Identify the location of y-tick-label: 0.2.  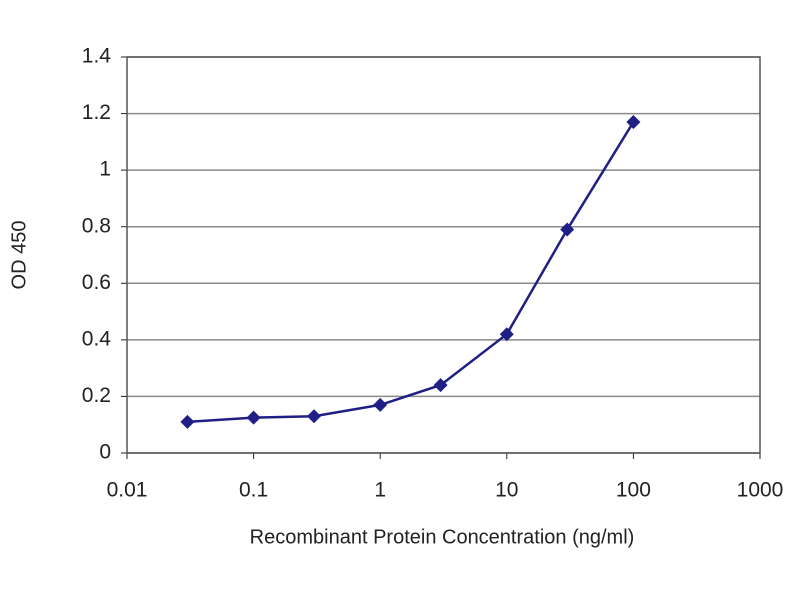
(96, 395).